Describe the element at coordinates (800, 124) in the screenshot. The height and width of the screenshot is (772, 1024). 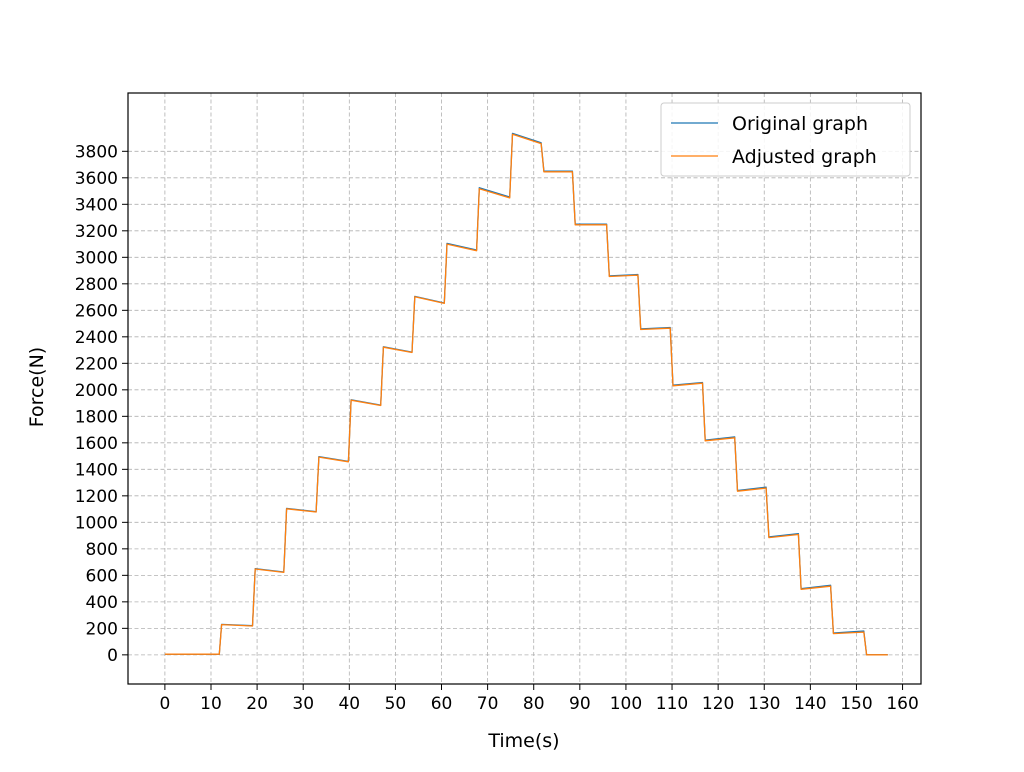
I see `legend-label: Original graph` at that location.